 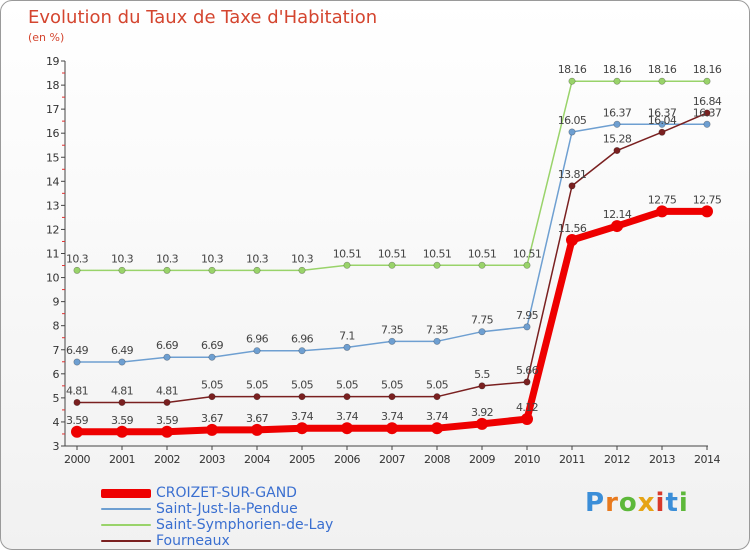 I want to click on logo-letter: i, so click(x=660, y=503).